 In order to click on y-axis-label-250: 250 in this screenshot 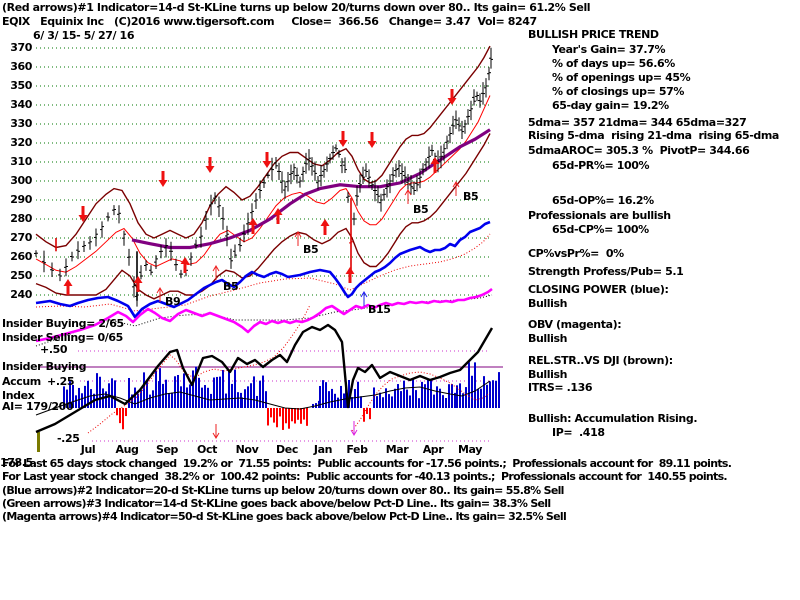, I will do `click(21, 275)`.